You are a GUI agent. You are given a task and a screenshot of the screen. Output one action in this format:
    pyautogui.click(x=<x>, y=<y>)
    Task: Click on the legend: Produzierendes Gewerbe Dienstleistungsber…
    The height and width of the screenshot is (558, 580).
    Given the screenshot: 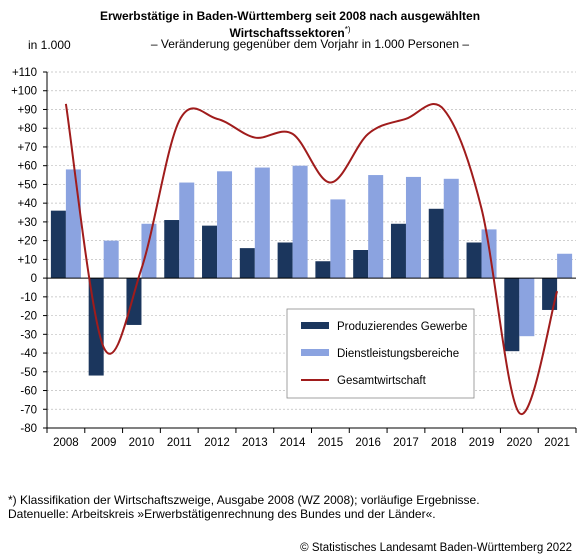 What is the action you would take?
    pyautogui.click(x=380, y=353)
    